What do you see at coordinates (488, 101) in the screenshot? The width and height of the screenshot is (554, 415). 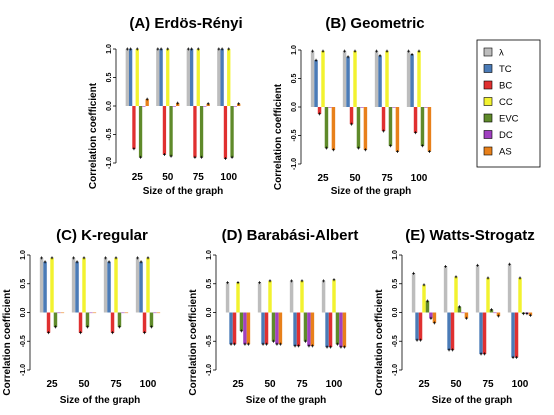 I see `legend-swatch-cc` at bounding box center [488, 101].